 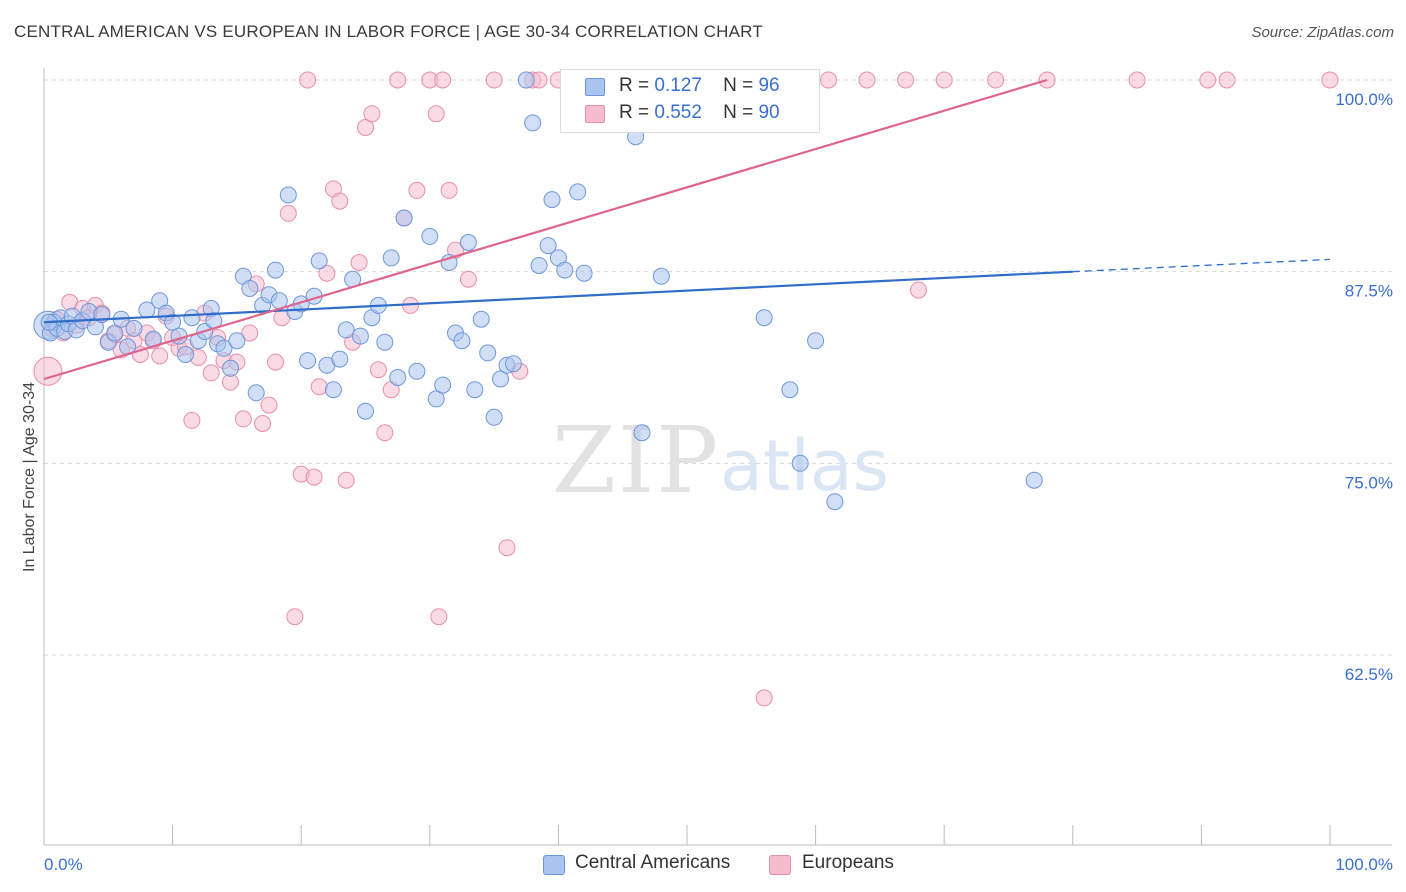 What do you see at coordinates (678, 112) in the screenshot?
I see `legend-r-value: 0.552` at bounding box center [678, 112].